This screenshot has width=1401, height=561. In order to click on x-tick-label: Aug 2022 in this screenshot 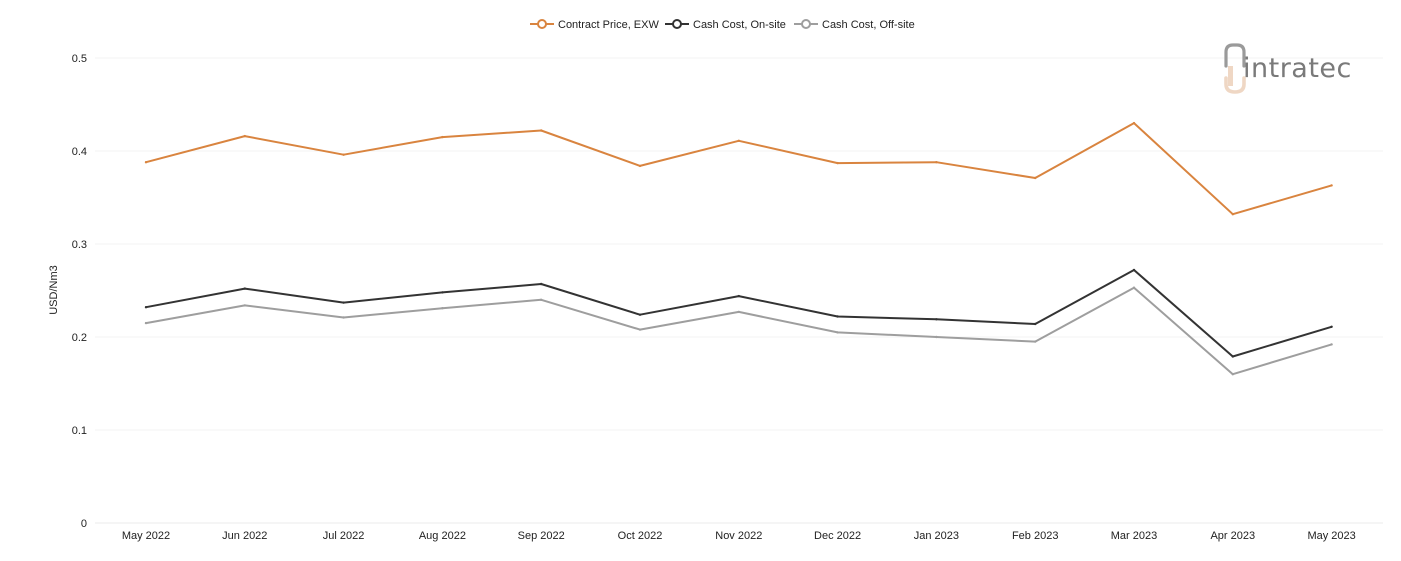, I will do `click(442, 536)`.